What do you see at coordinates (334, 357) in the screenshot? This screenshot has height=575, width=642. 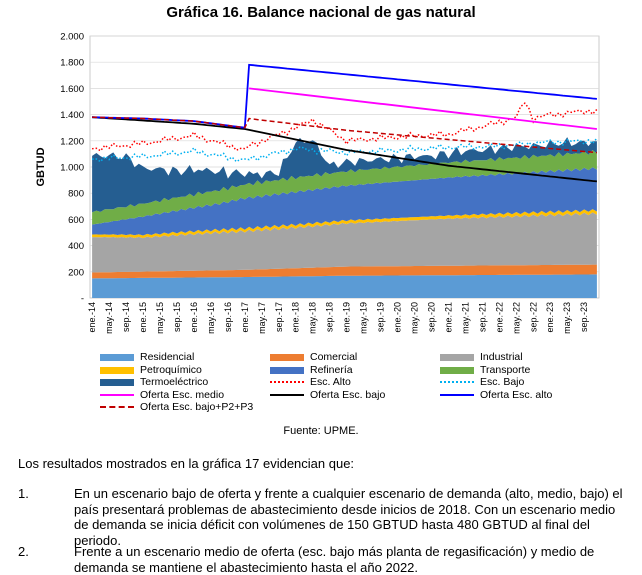 I see `legend-label: Comercial` at bounding box center [334, 357].